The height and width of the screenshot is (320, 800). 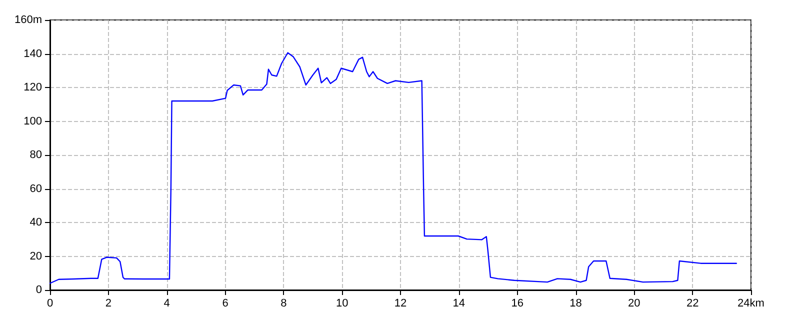 I want to click on x-tick-label: 14, so click(x=459, y=304).